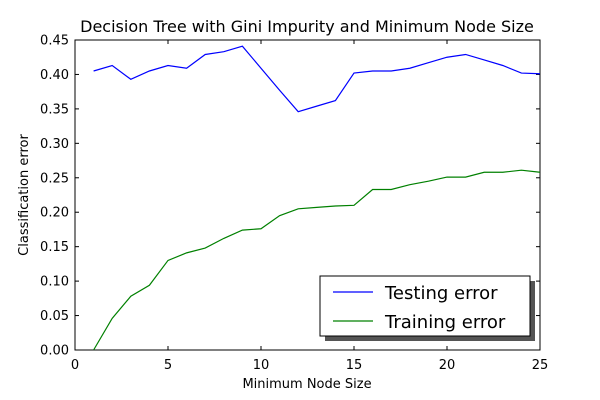 This screenshot has height=400, width=600. Describe the element at coordinates (54, 213) in the screenshot. I see `y-tick-label: 0.20` at that location.